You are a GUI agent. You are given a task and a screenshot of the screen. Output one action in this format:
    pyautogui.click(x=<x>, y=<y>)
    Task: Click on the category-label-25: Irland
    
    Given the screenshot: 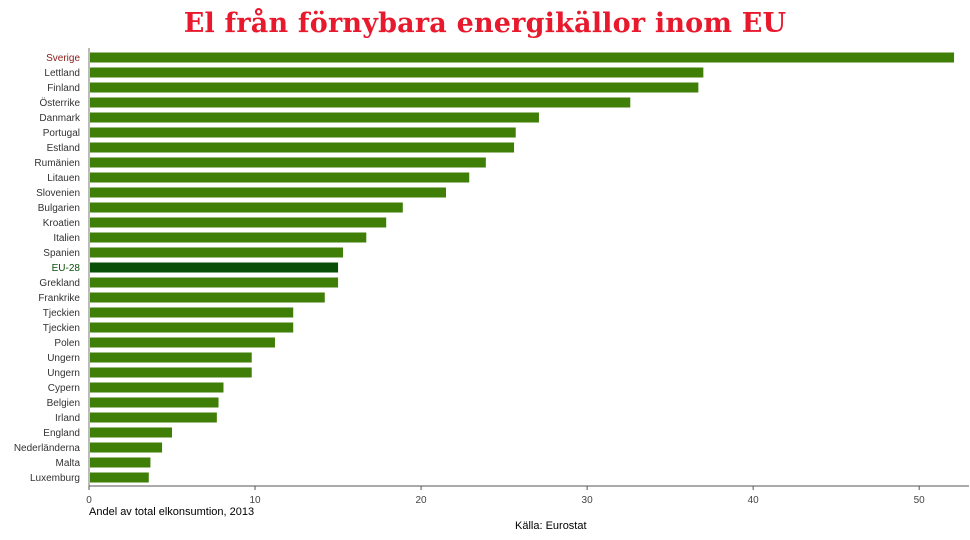 What is the action you would take?
    pyautogui.click(x=67, y=418)
    